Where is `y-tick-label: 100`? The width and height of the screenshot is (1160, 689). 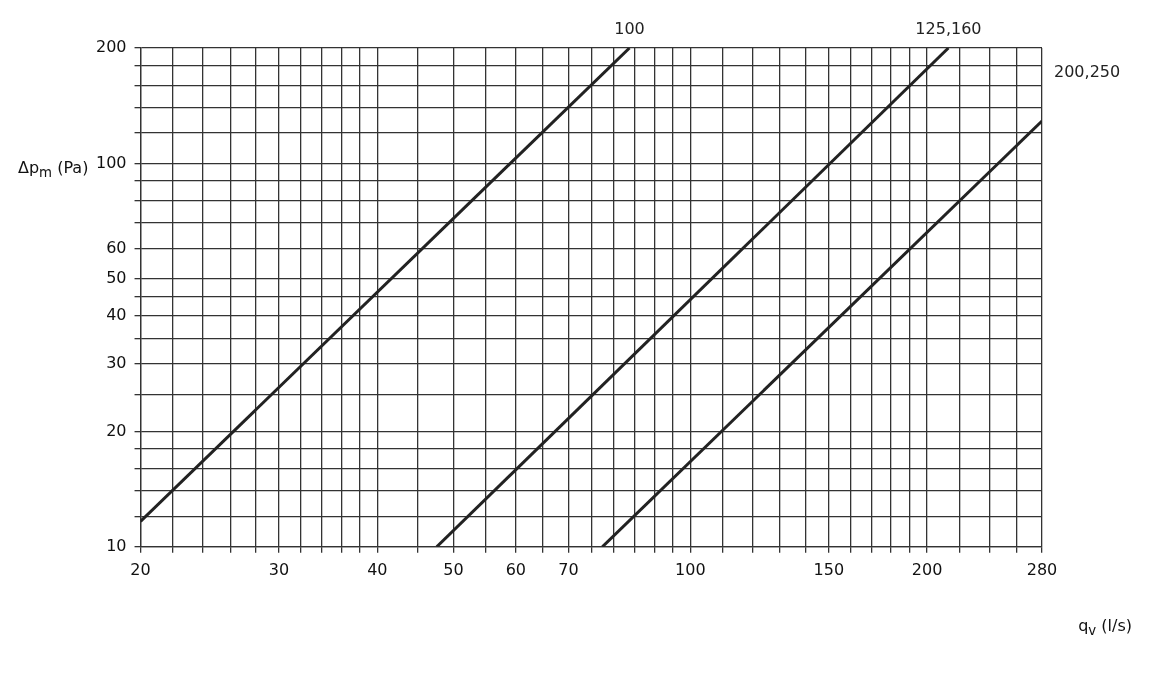
y-tick-label: 100 is located at coordinates (111, 162).